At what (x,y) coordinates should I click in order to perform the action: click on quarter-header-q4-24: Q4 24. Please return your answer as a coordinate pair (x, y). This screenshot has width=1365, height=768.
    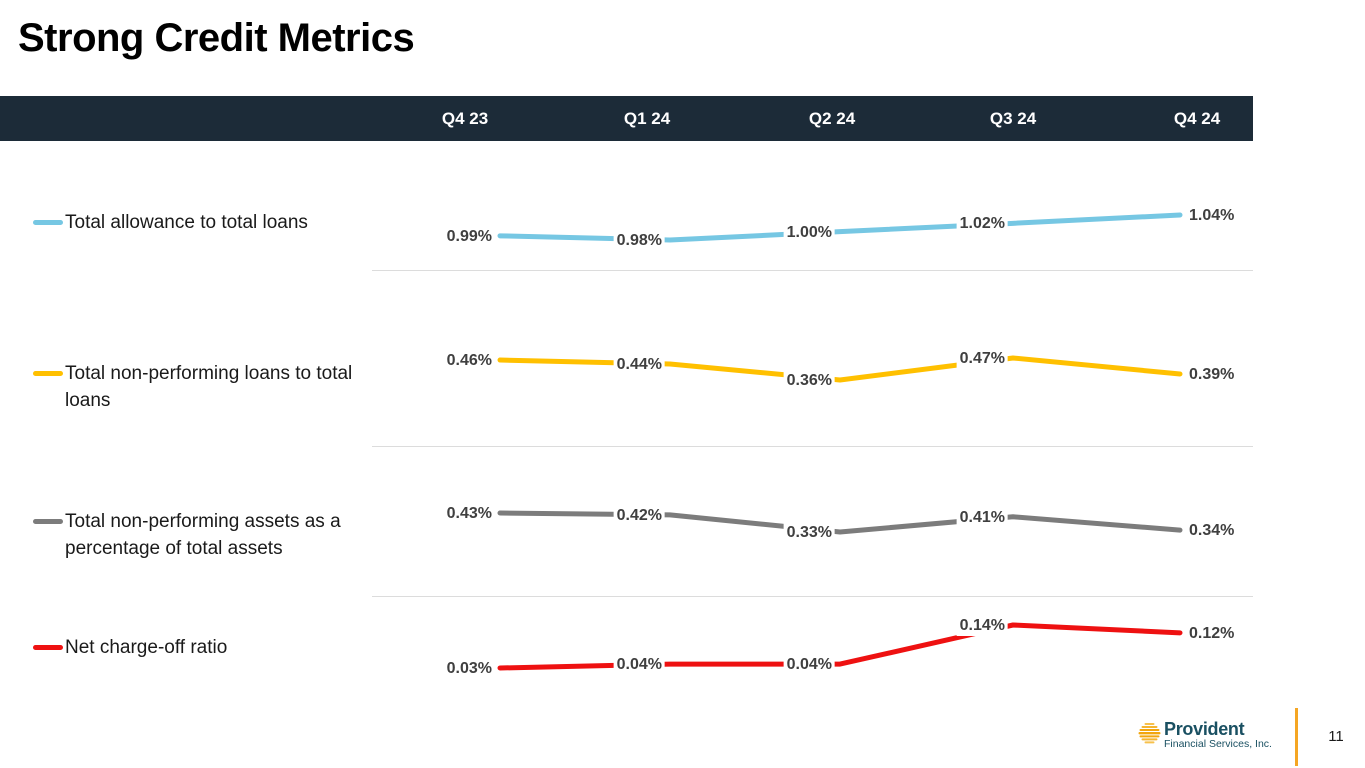
    Looking at the image, I should click on (1197, 118).